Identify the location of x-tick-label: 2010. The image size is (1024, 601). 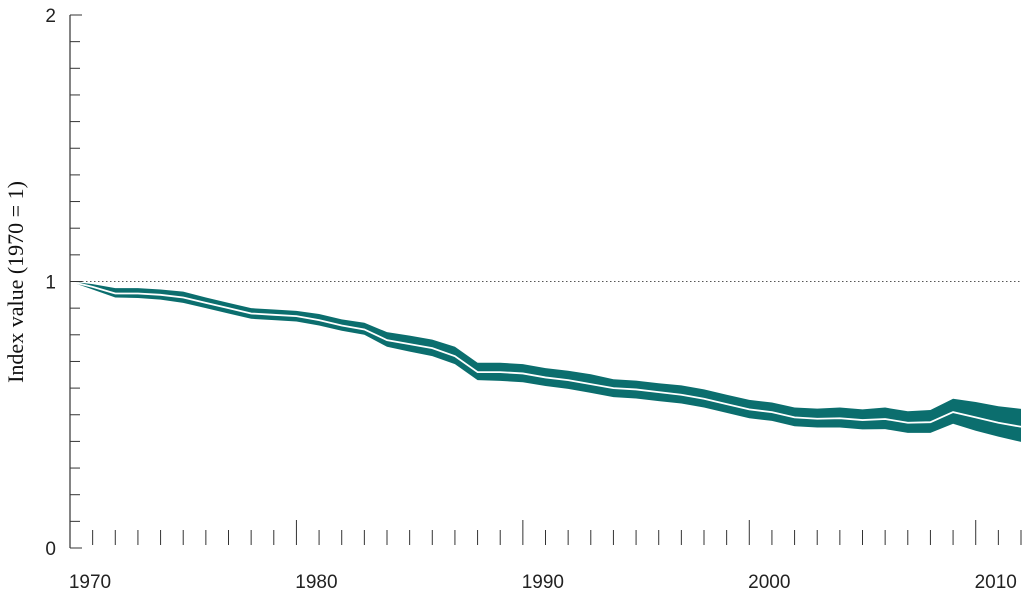
(996, 582).